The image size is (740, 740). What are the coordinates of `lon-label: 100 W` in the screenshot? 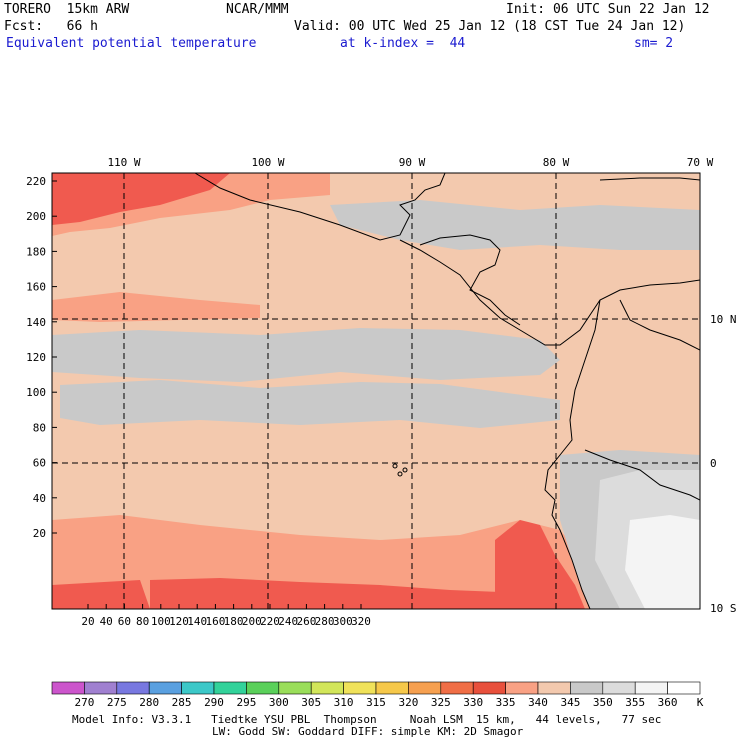 It's located at (267, 162).